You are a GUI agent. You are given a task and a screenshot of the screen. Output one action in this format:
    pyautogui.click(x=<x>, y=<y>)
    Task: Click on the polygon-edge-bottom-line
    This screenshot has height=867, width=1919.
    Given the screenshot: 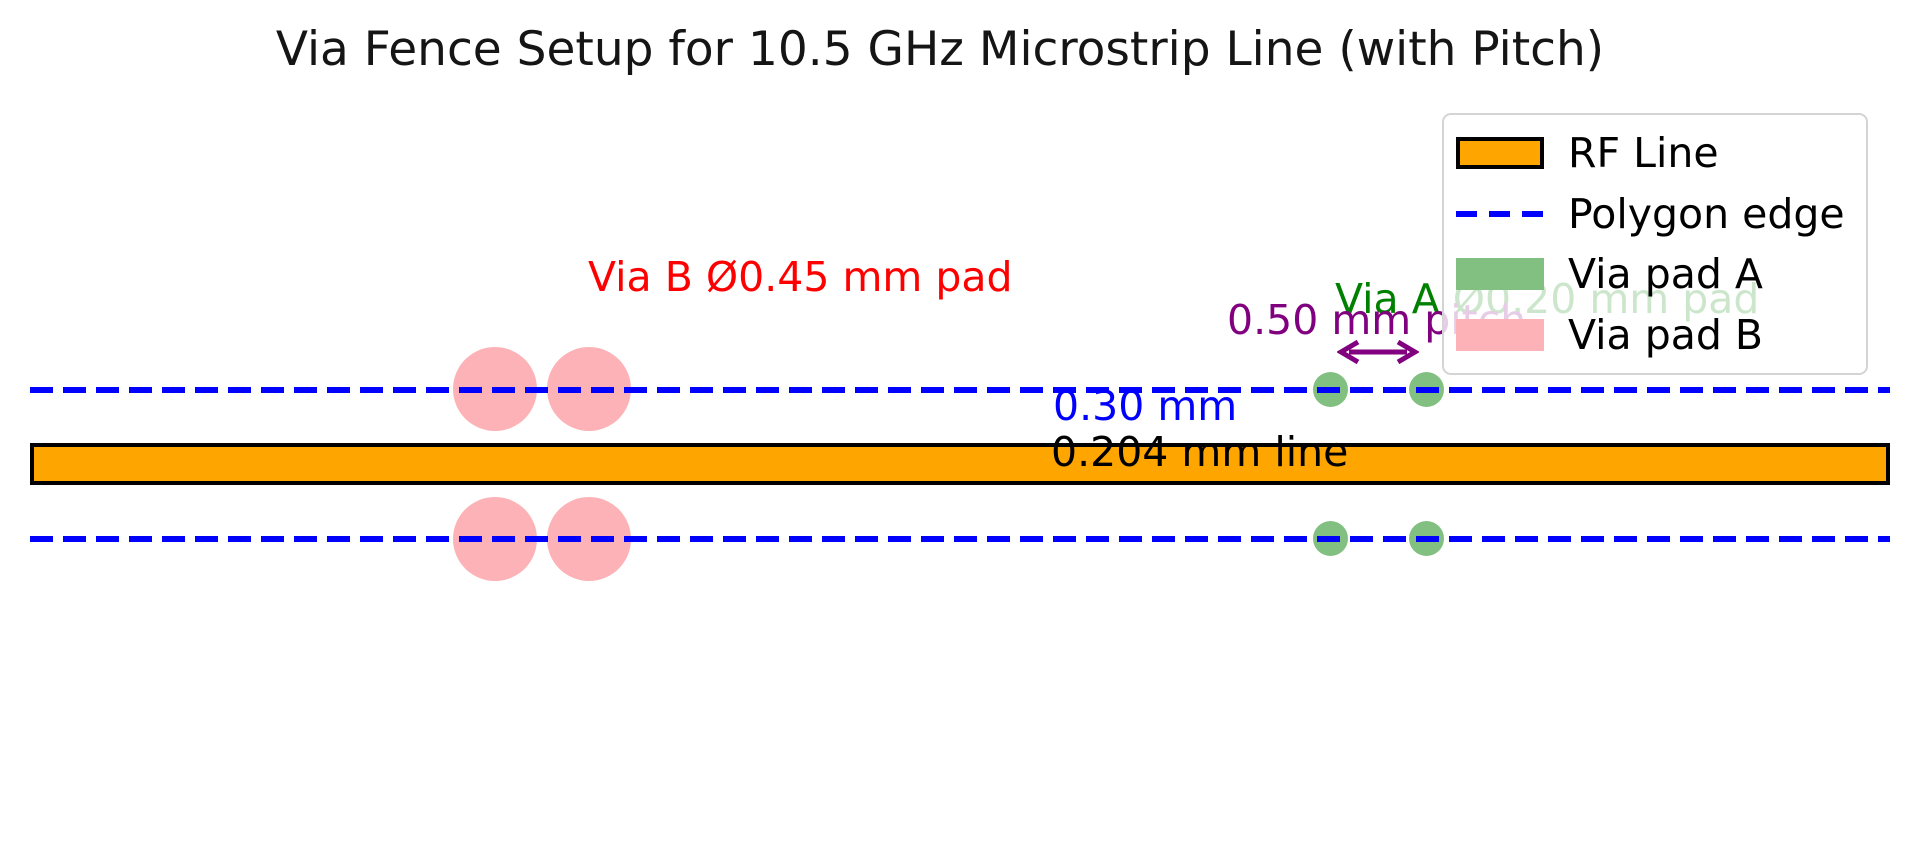 What is the action you would take?
    pyautogui.click(x=960, y=539)
    